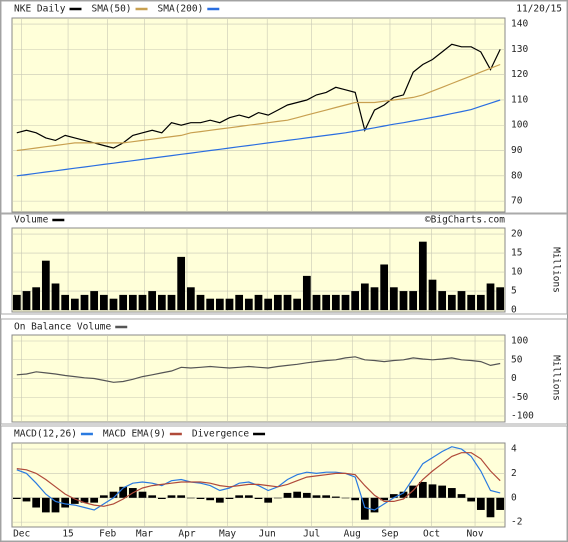 Image resolution: width=568 pixels, height=542 pixels. I want to click on y-tick-label: 70, so click(517, 201).